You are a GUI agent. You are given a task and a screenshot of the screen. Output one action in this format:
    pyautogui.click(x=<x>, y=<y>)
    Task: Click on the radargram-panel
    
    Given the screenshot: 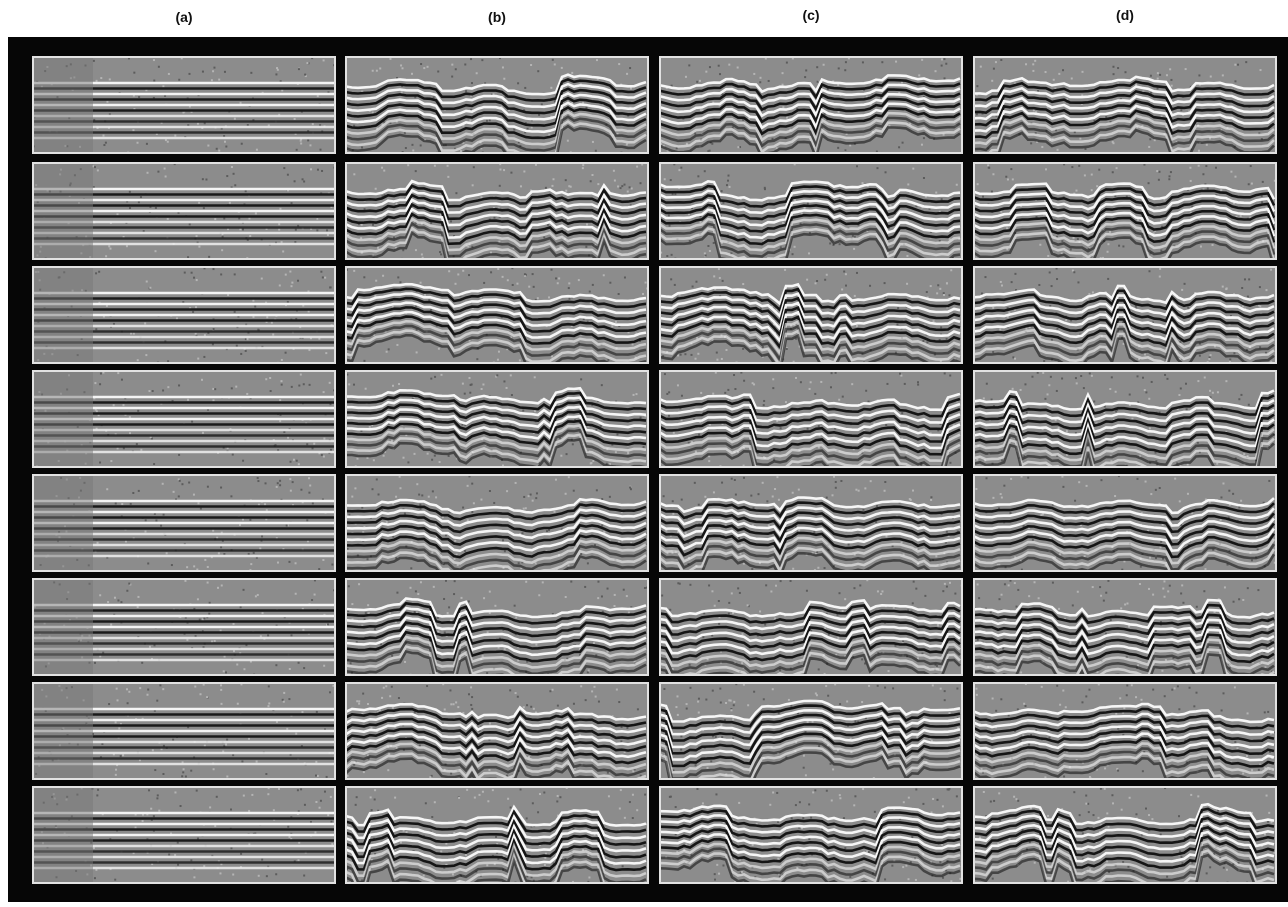 What is the action you would take?
    pyautogui.click(x=811, y=527)
    